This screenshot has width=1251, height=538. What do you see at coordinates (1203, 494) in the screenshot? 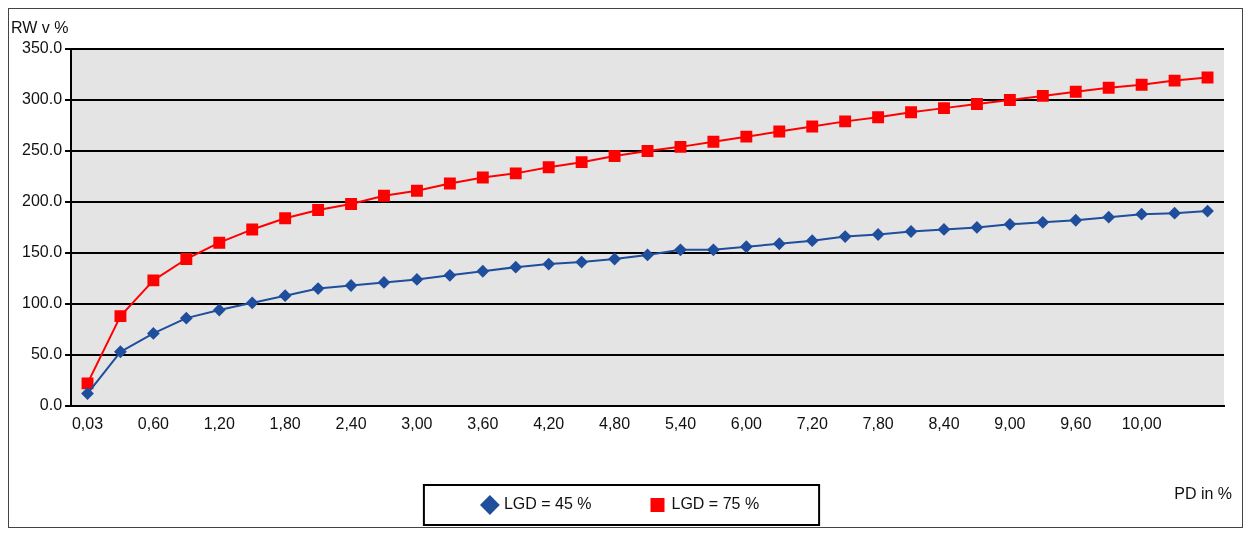
I see `x-axis-title: PD in %` at bounding box center [1203, 494].